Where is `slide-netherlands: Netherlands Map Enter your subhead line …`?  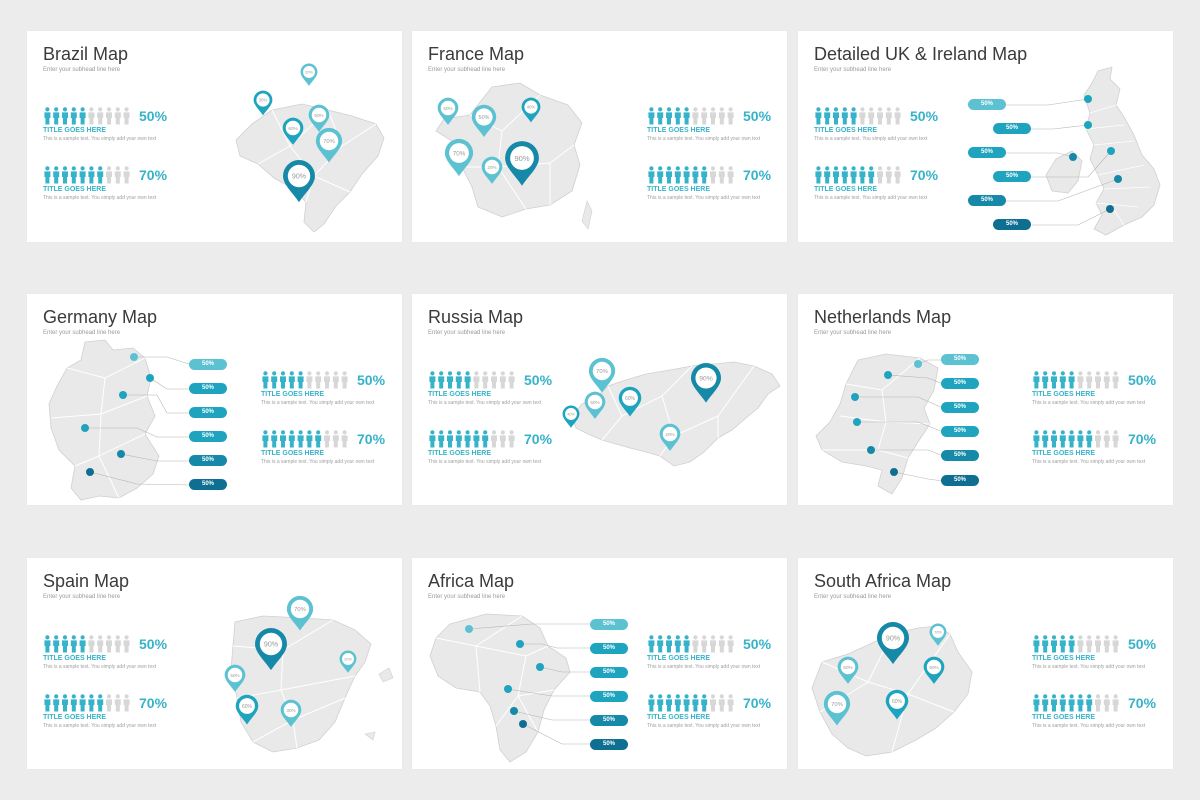
slide-netherlands: Netherlands Map Enter your subhead line … is located at coordinates (985, 399).